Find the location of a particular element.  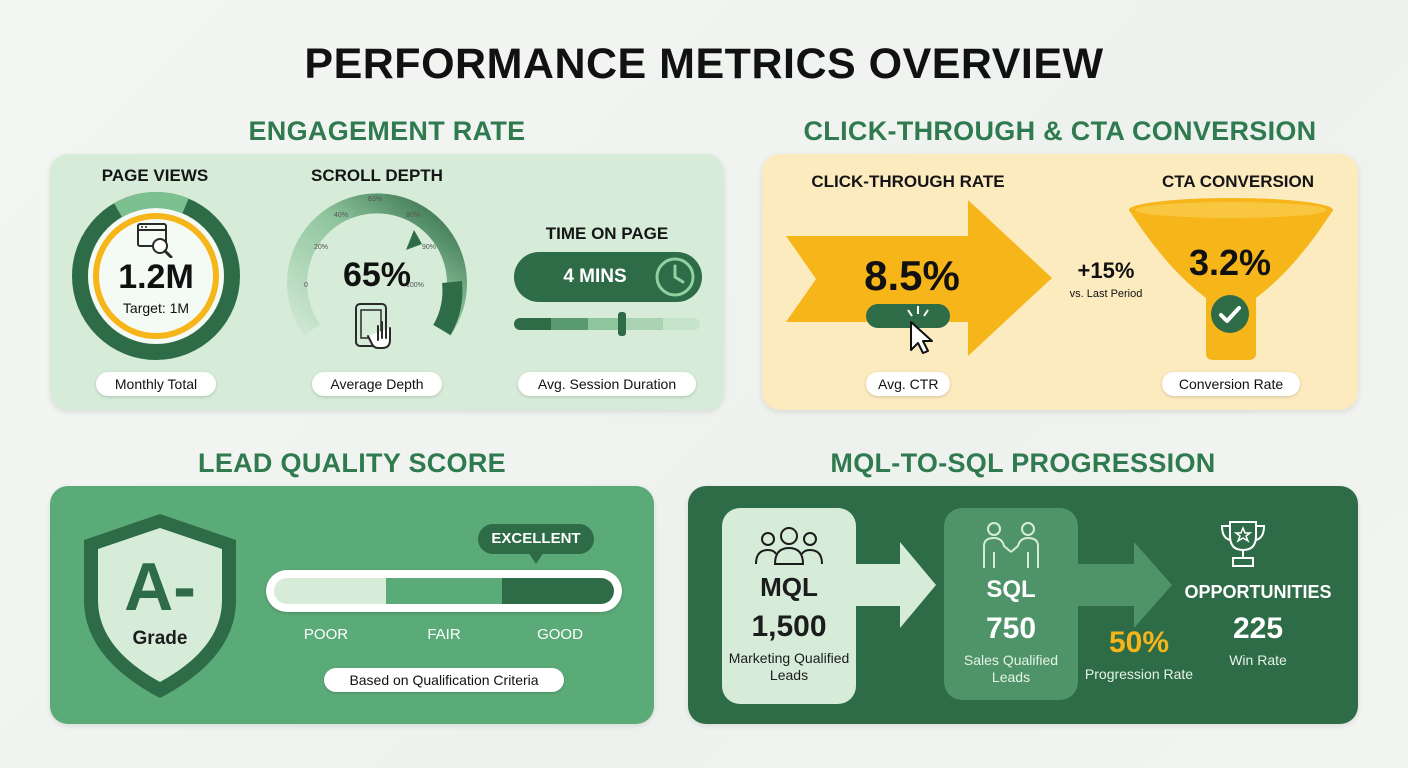

opportunities-desc: Win Rate is located at coordinates (1258, 660).